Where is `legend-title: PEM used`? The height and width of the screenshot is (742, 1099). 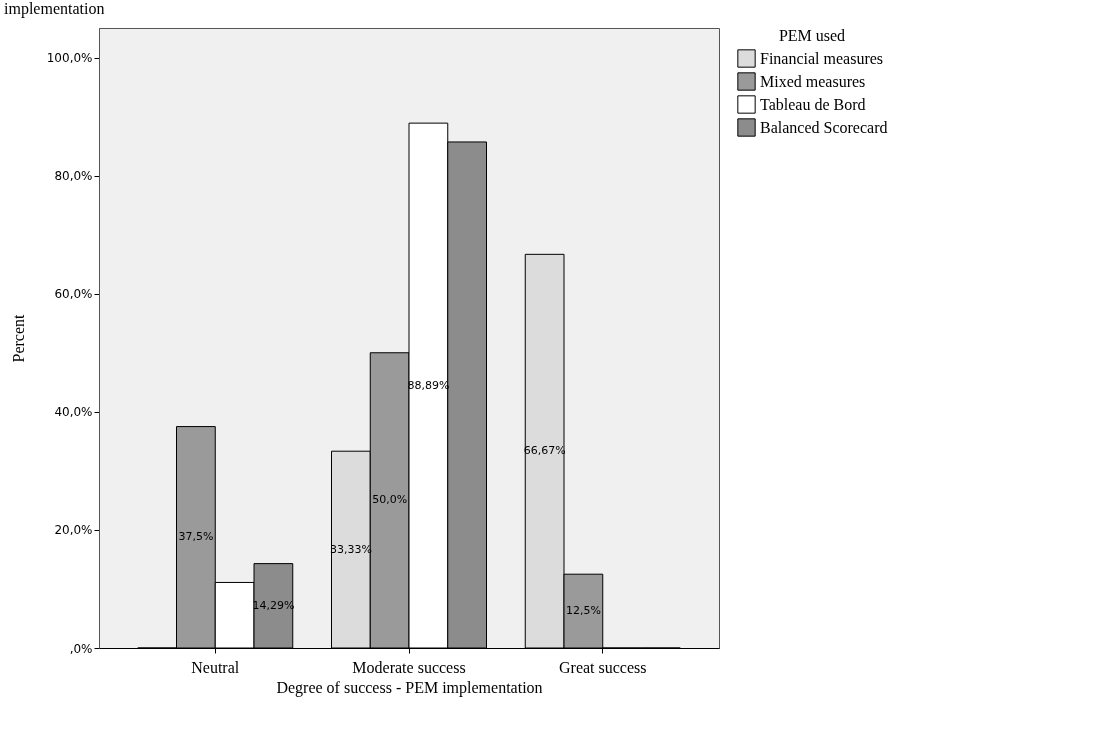
legend-title: PEM used is located at coordinates (812, 35).